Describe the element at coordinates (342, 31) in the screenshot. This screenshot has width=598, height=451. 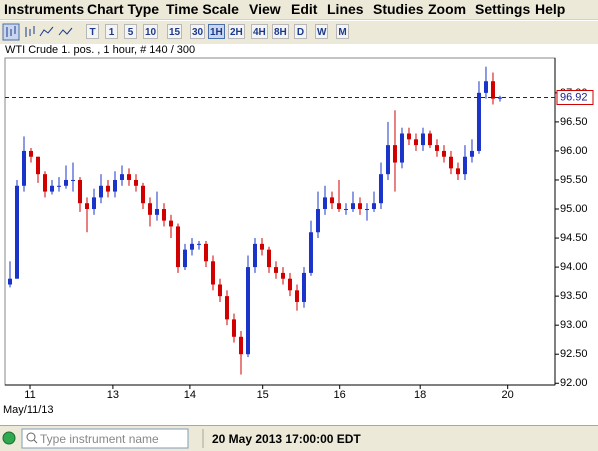
I see `timeframe-button: M` at that location.